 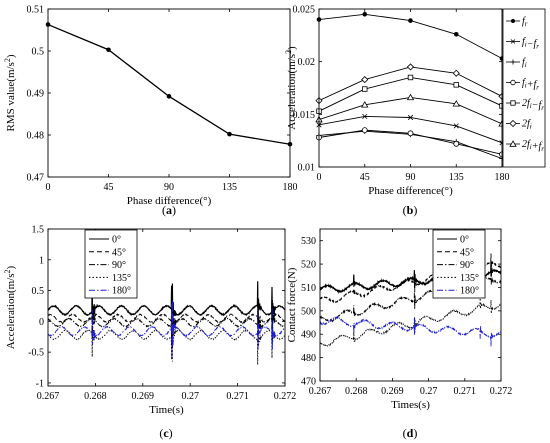 I want to click on y-axis-label: RMS value(m/s2), so click(x=10, y=92).